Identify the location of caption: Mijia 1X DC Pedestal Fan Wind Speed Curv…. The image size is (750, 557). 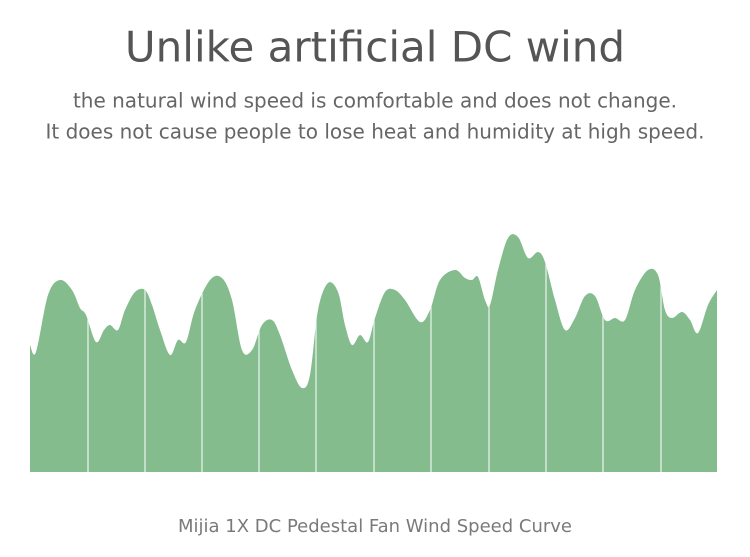
(375, 526).